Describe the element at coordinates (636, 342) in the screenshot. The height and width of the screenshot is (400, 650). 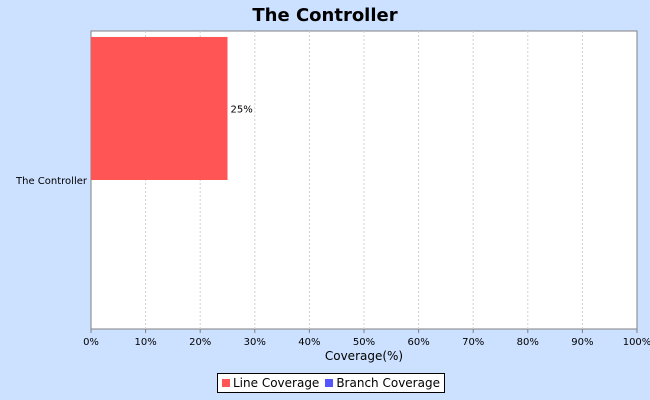
I see `x-tick-label: 100%` at that location.